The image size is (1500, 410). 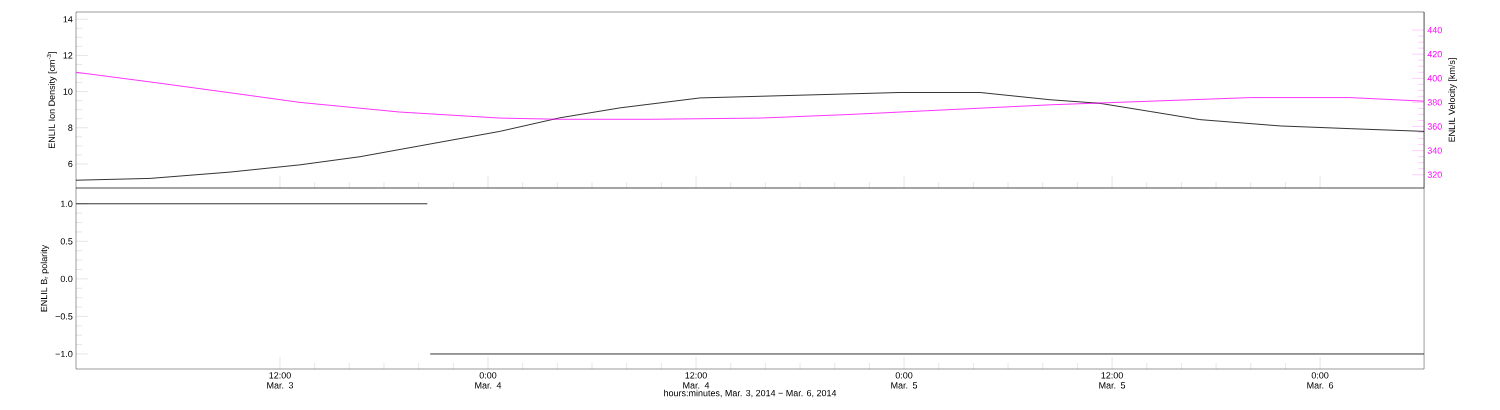 I want to click on y2-axis-title: ENLIL Velocity [km/s], so click(x=1452, y=100).